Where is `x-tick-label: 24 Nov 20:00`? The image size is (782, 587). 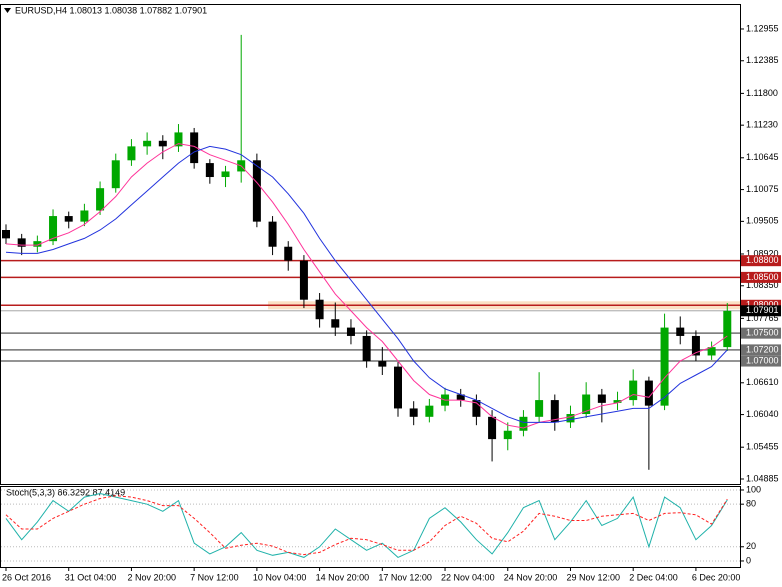
x-tick-label: 24 Nov 20:00 is located at coordinates (531, 577).